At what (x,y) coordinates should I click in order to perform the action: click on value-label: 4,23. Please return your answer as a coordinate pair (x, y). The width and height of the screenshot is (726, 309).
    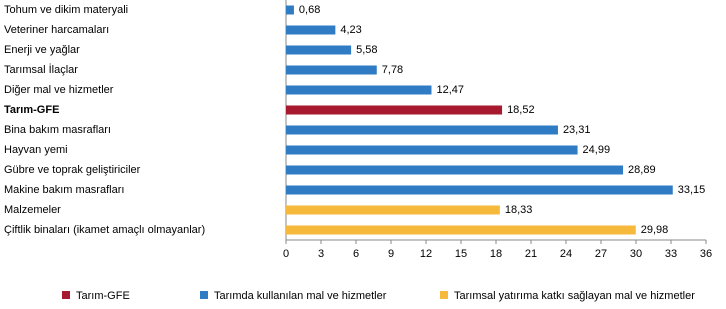
    Looking at the image, I should click on (350, 30).